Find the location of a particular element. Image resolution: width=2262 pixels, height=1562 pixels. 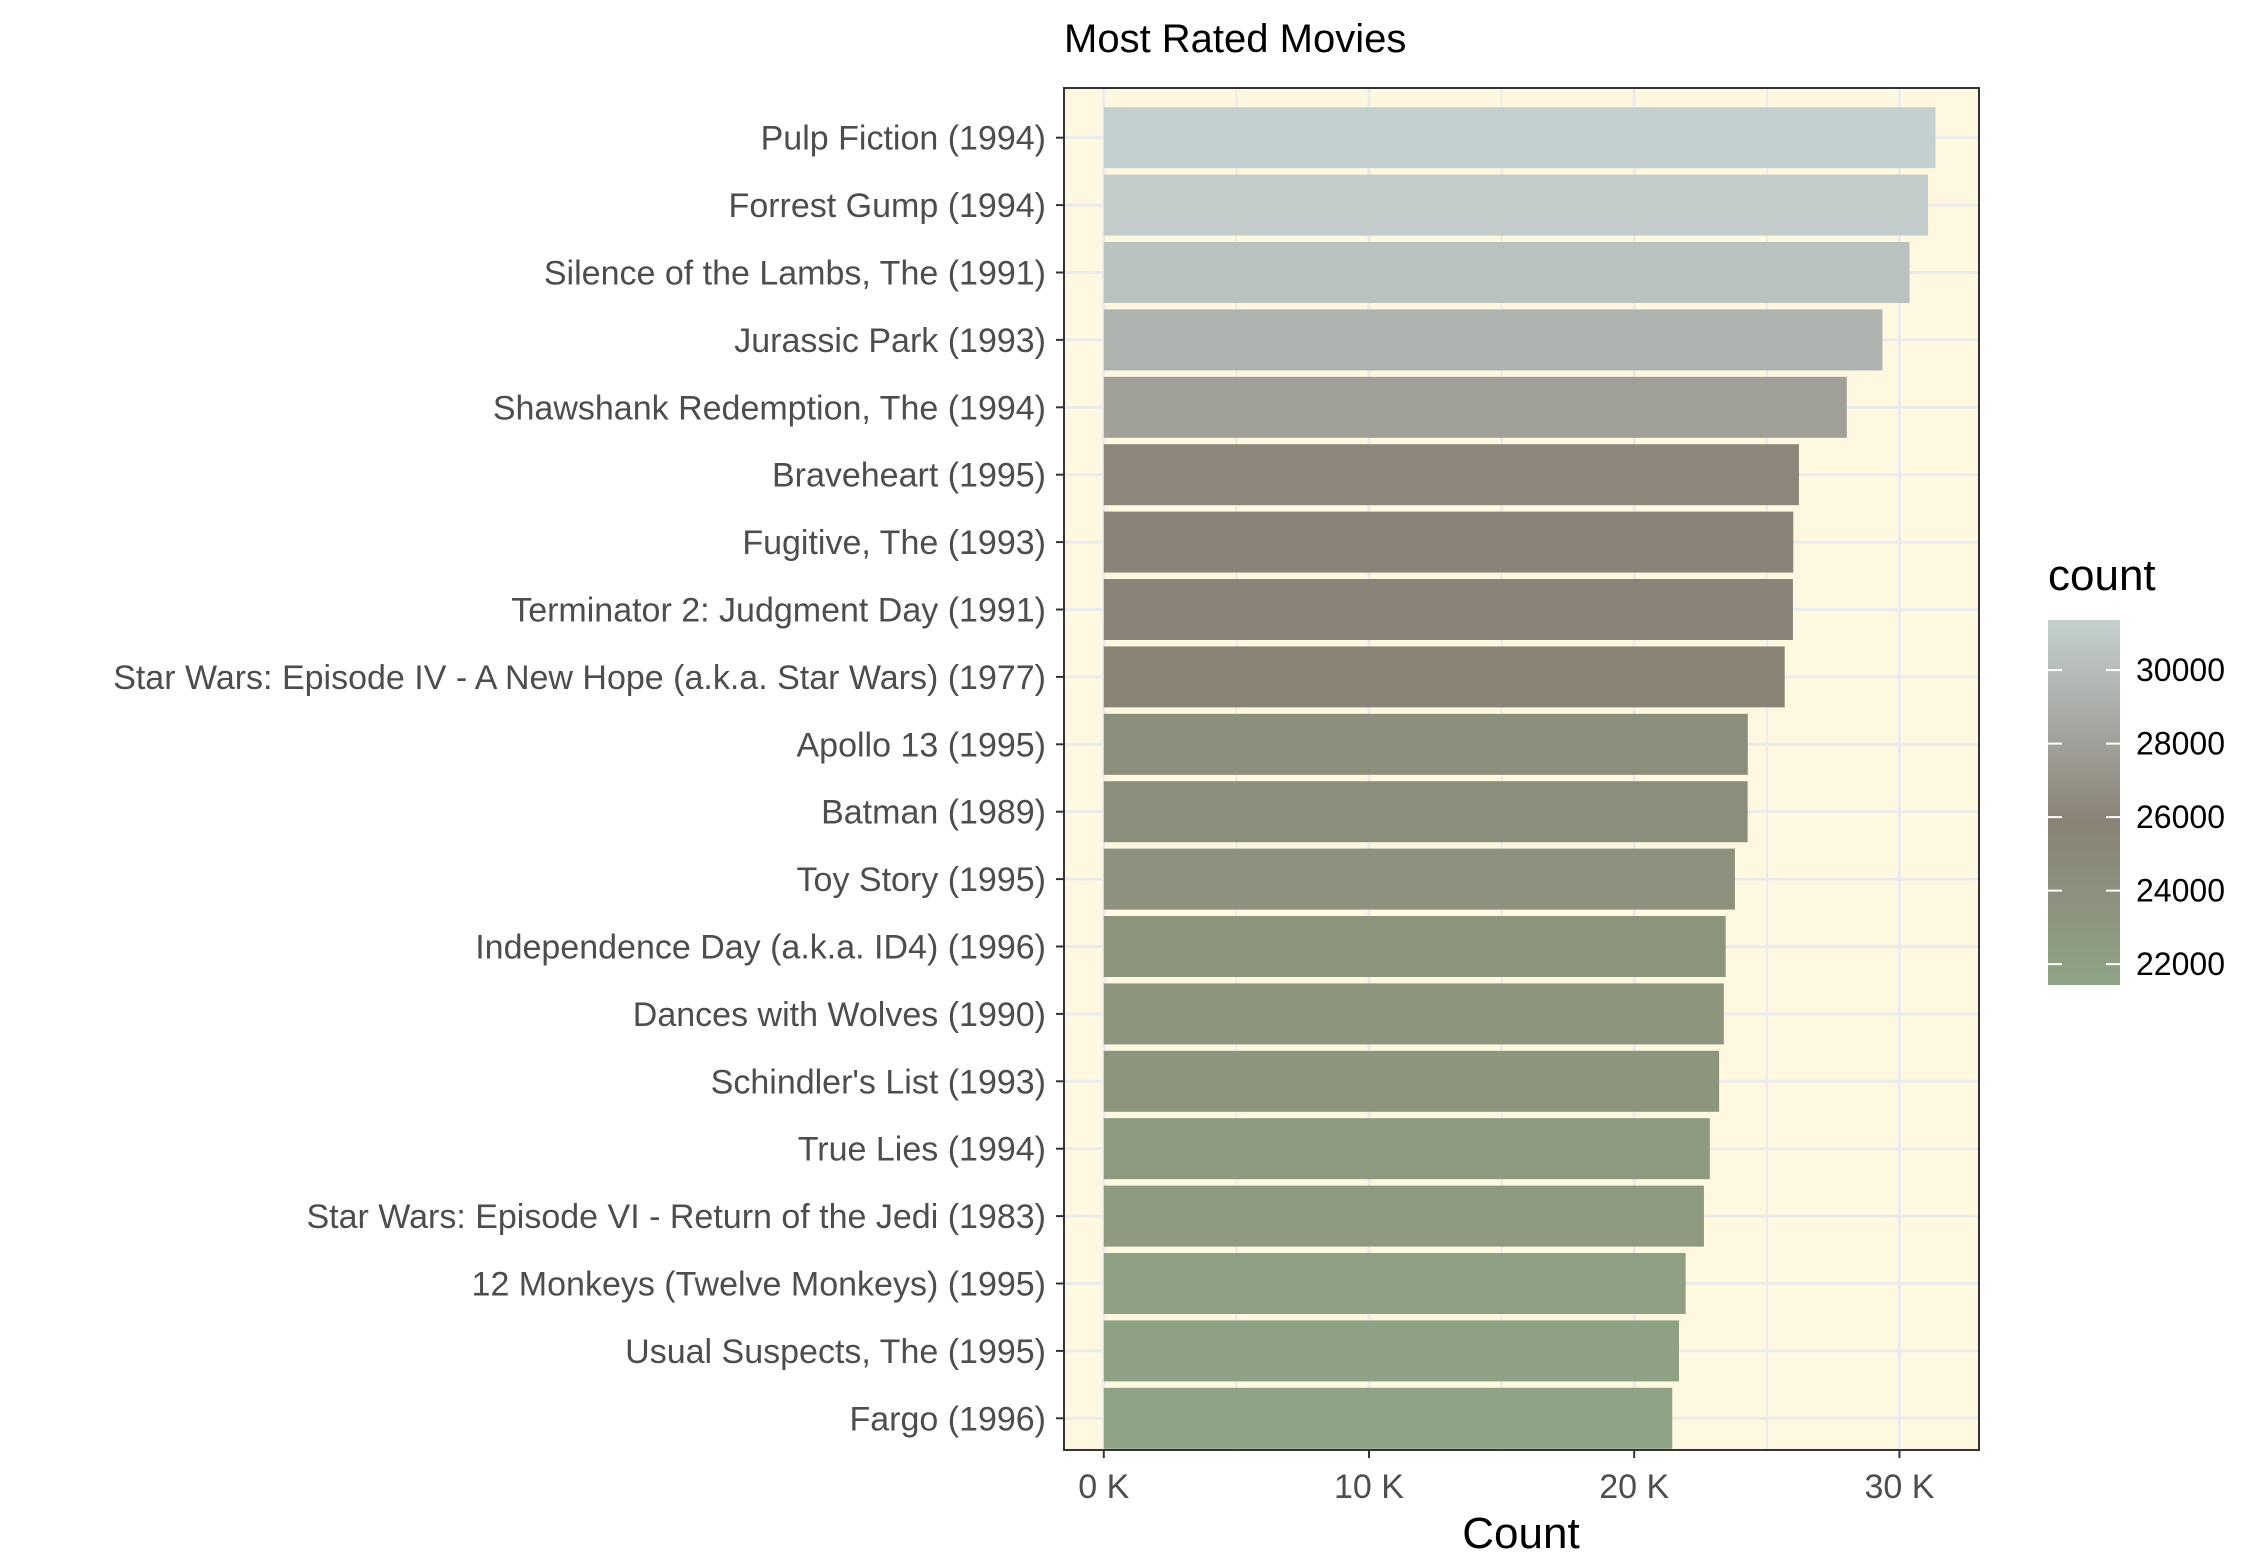

y-tick-label: Schindler's List (1993) is located at coordinates (878, 1082).